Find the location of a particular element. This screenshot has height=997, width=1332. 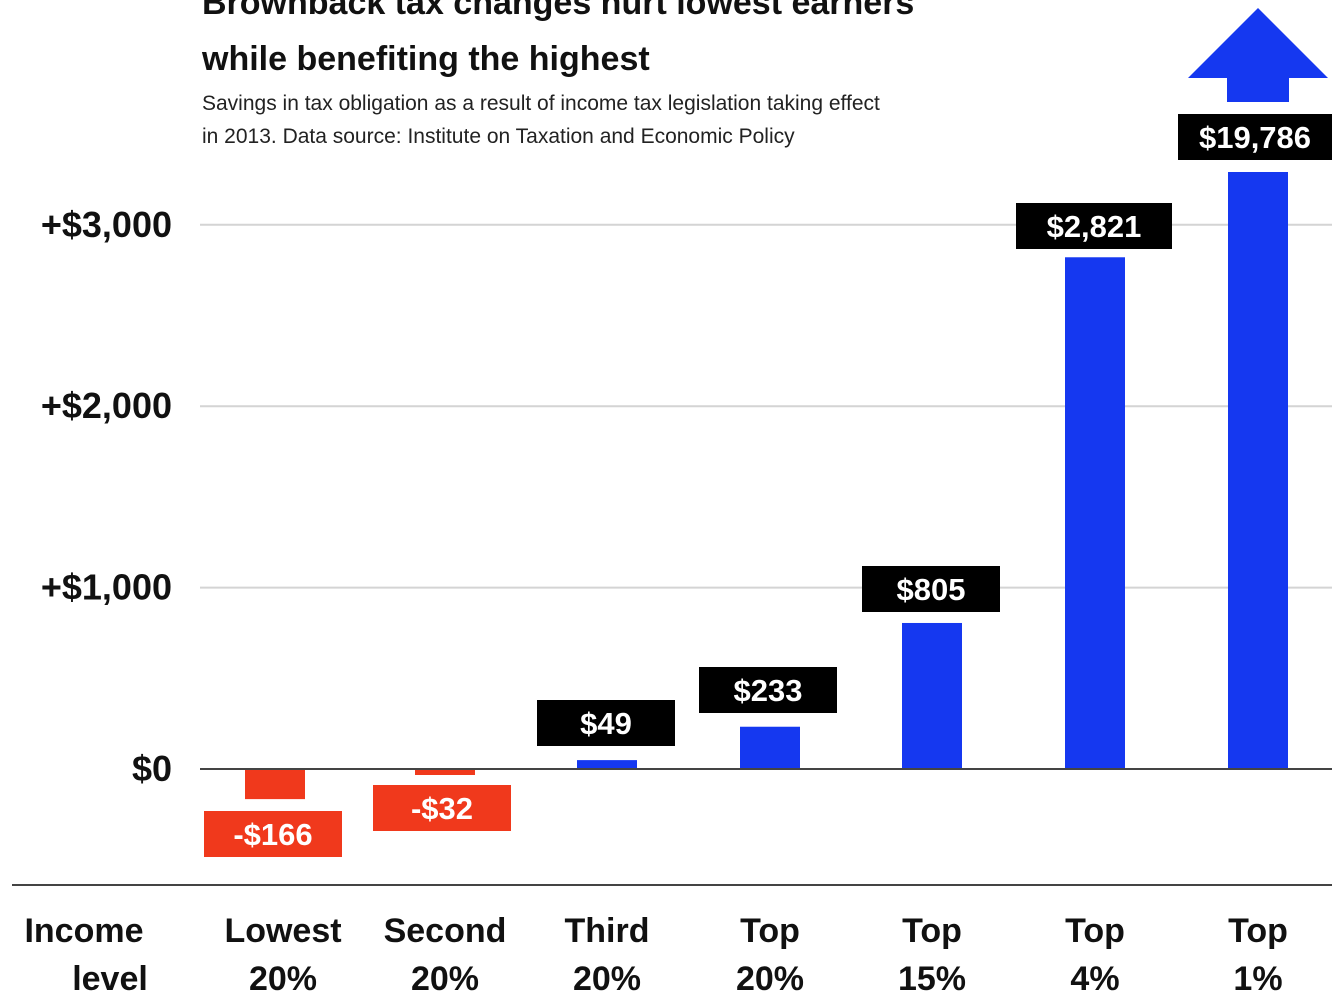

x-tick-label: Second 20% is located at coordinates (445, 954).